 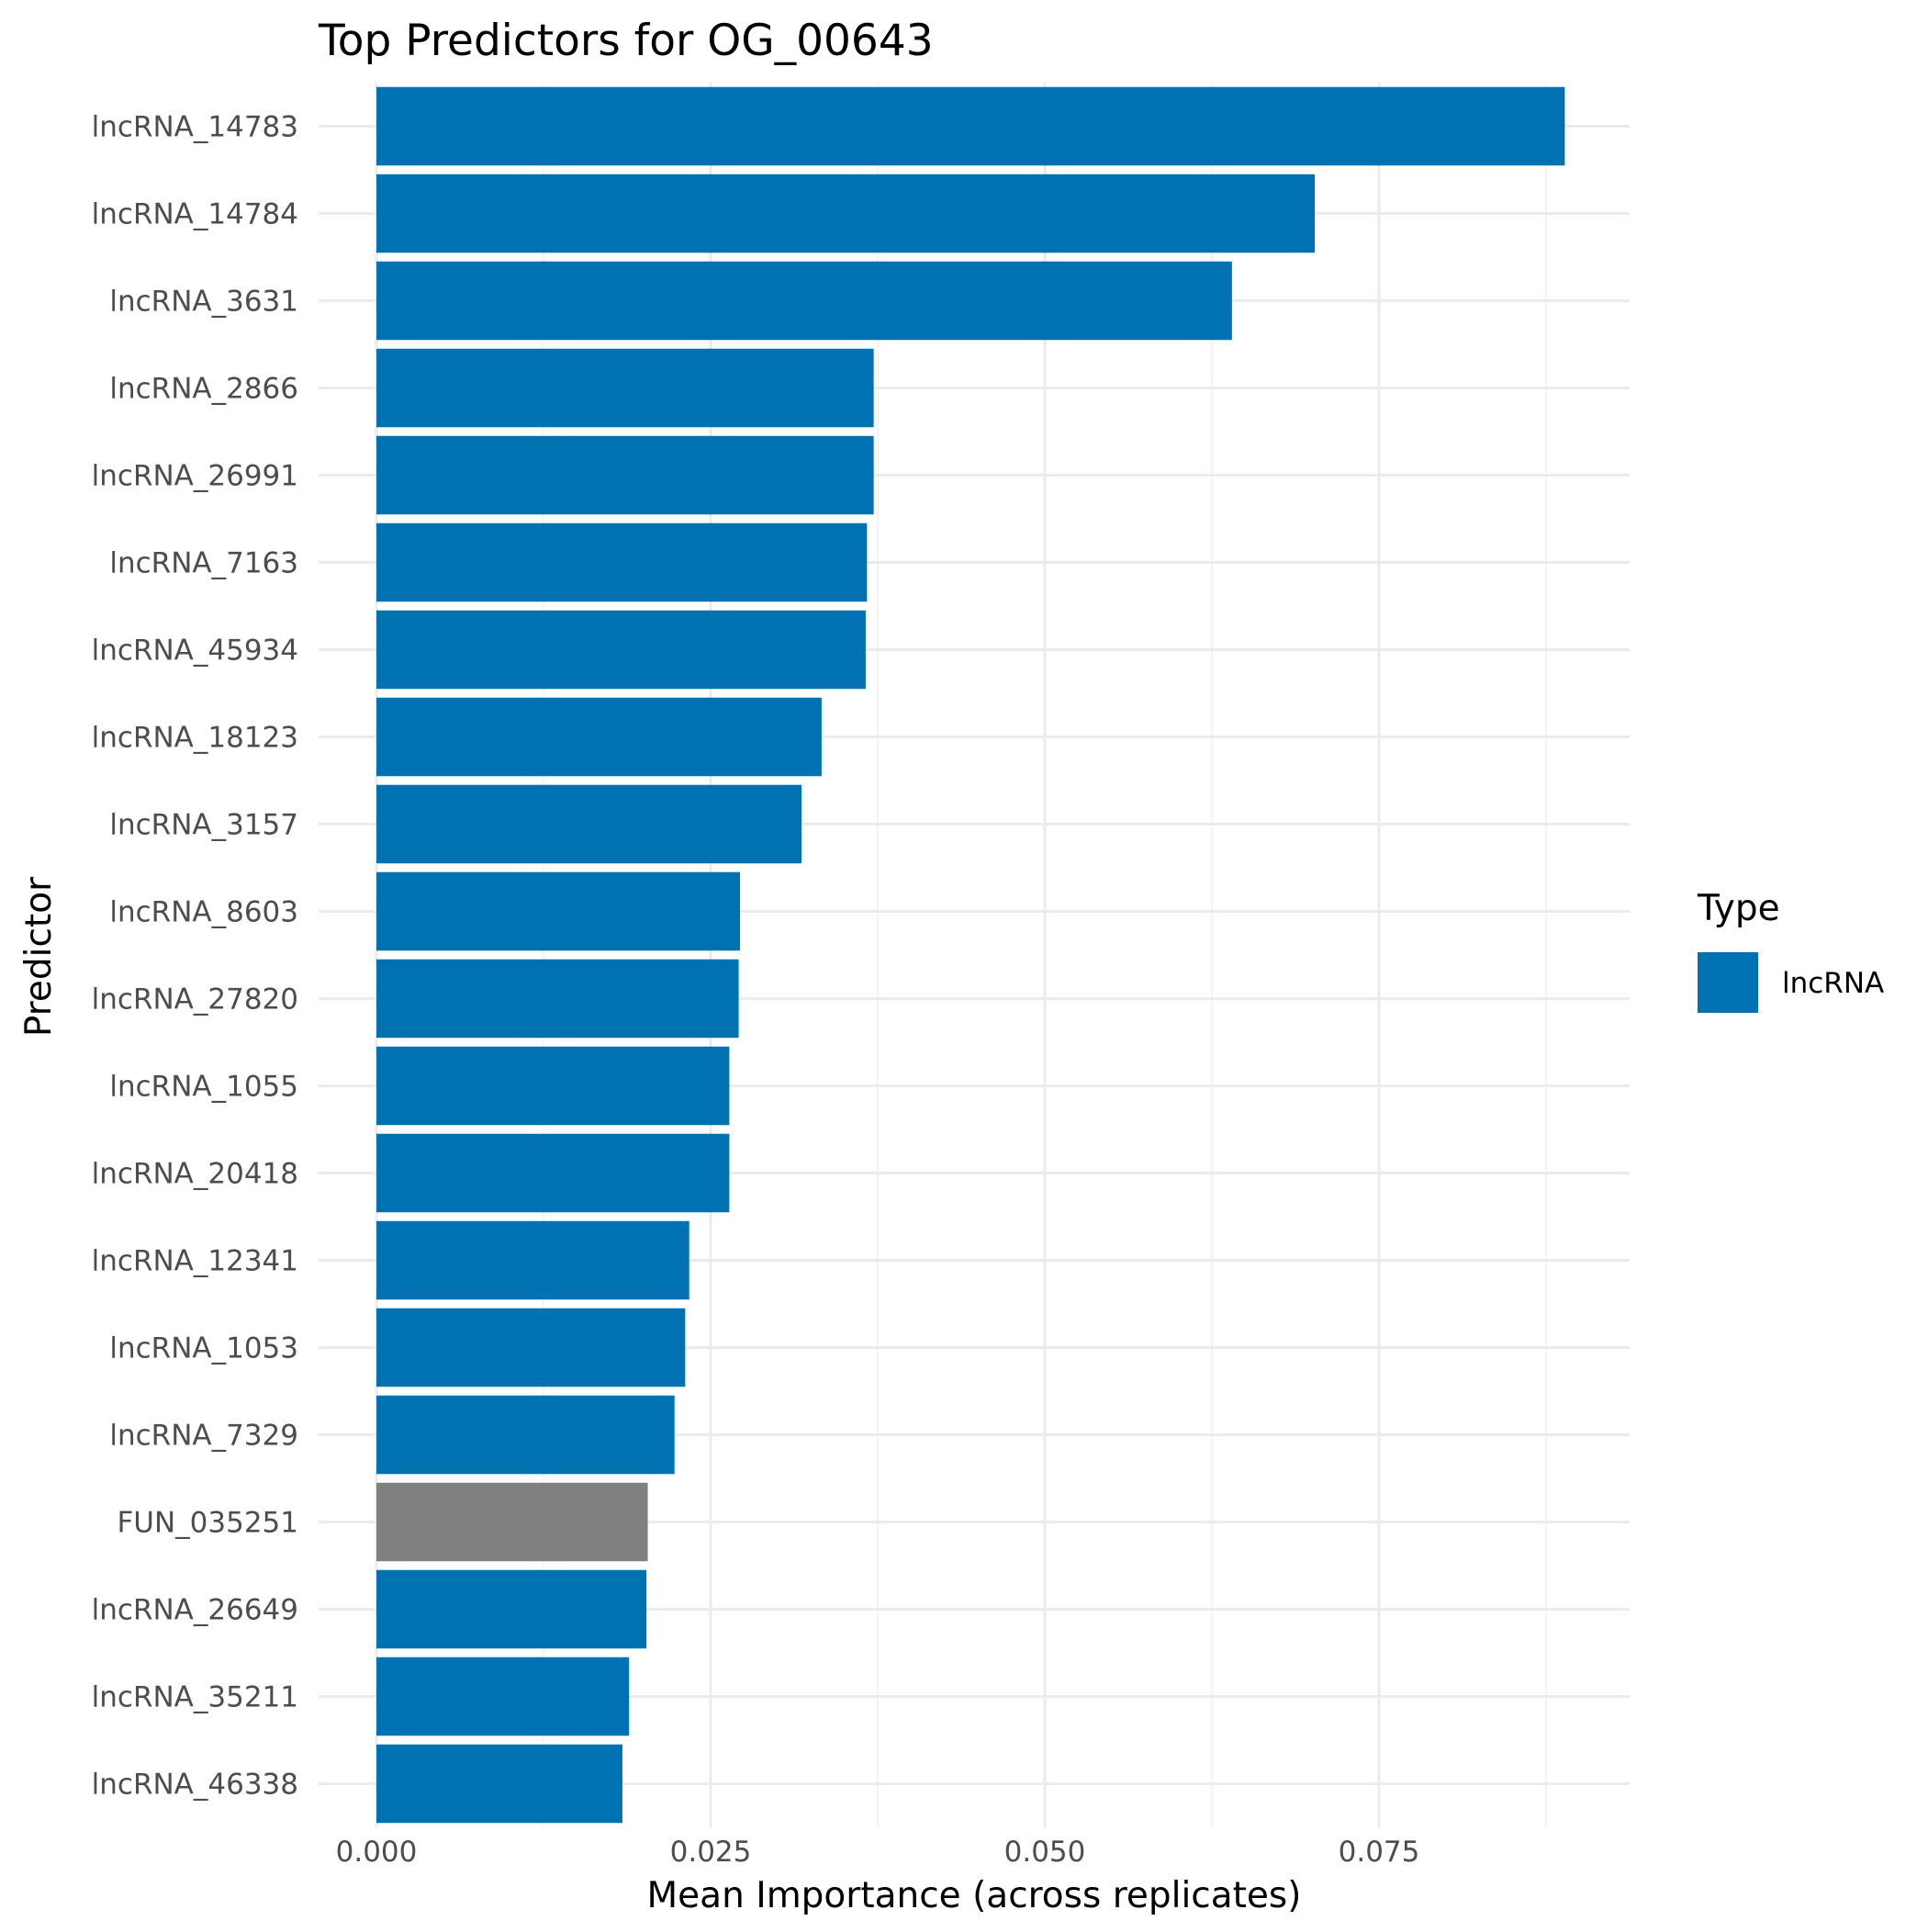 I want to click on y-tick-label: lncRNA_26991, so click(x=195, y=476).